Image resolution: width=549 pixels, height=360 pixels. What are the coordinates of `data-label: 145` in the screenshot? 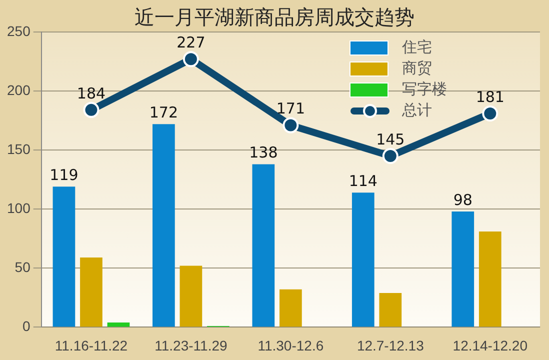 It's located at (390, 139).